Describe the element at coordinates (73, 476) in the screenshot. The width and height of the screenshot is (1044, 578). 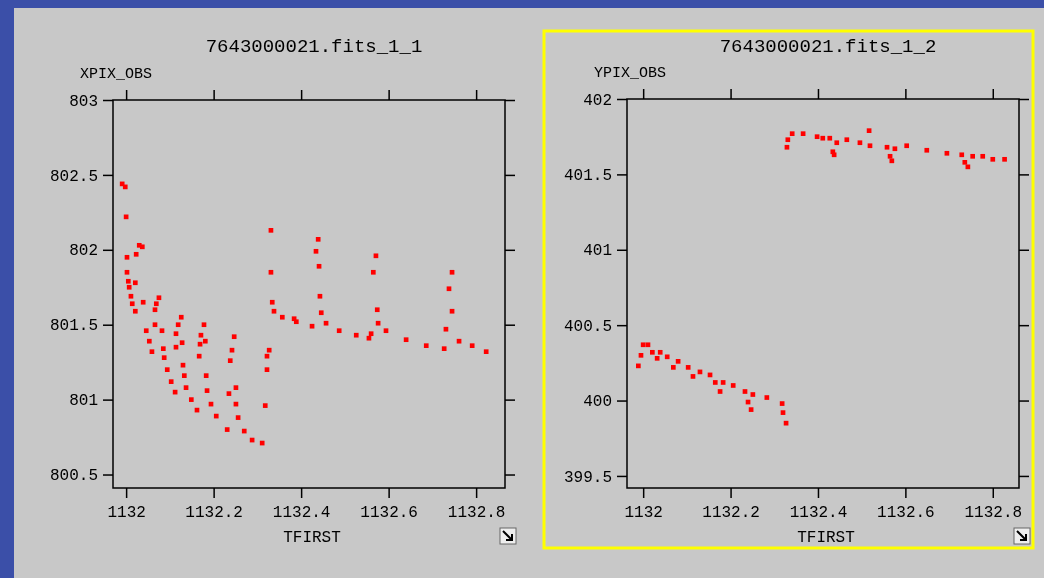
I see `y-tick-label: 800.5` at that location.